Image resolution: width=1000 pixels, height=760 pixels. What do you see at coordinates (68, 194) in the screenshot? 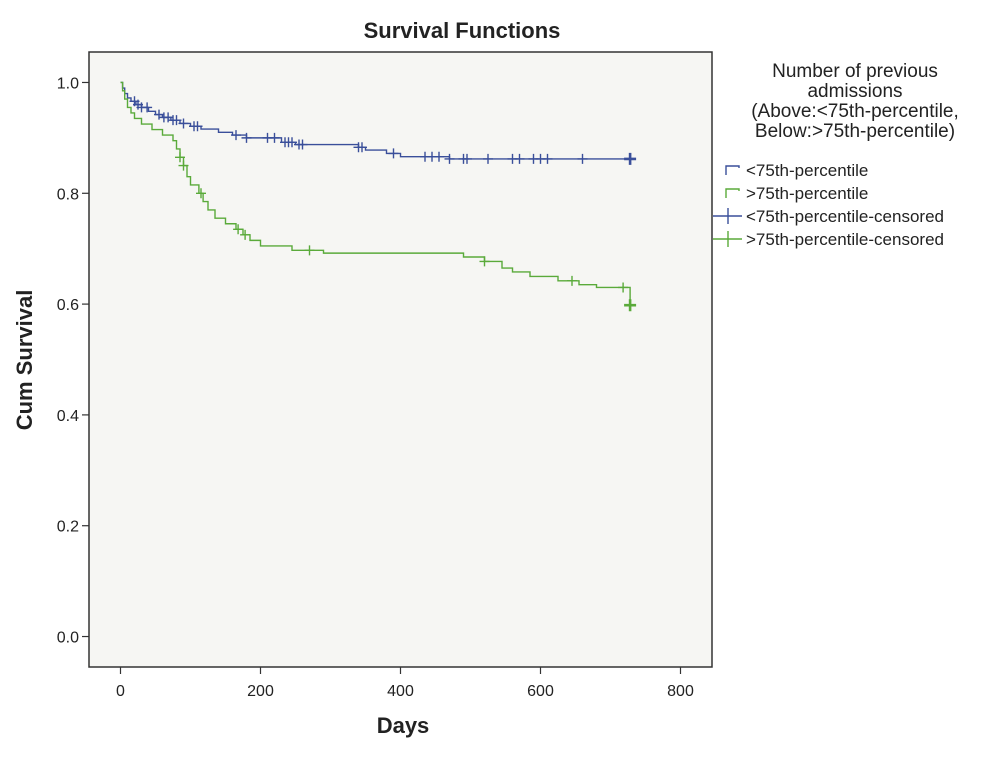
I see `y-tick-label: 0.8` at bounding box center [68, 194].